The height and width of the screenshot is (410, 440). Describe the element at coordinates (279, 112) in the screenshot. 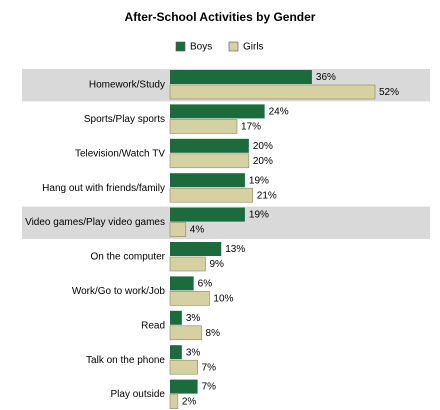

I see `value-label: 24%` at that location.